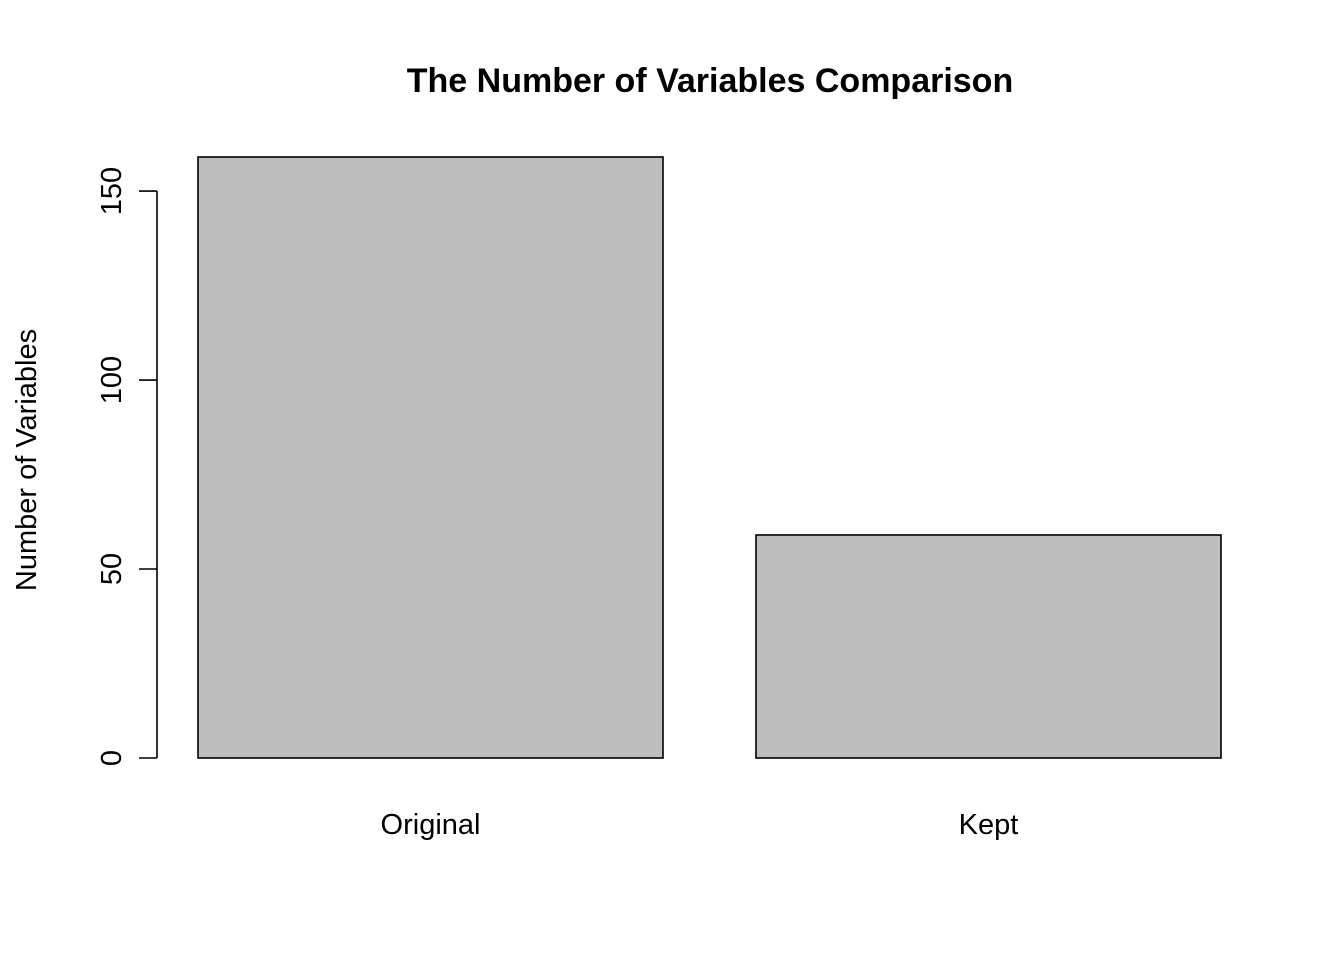 The height and width of the screenshot is (960, 1344). What do you see at coordinates (988, 646) in the screenshot?
I see `bar-kept` at bounding box center [988, 646].